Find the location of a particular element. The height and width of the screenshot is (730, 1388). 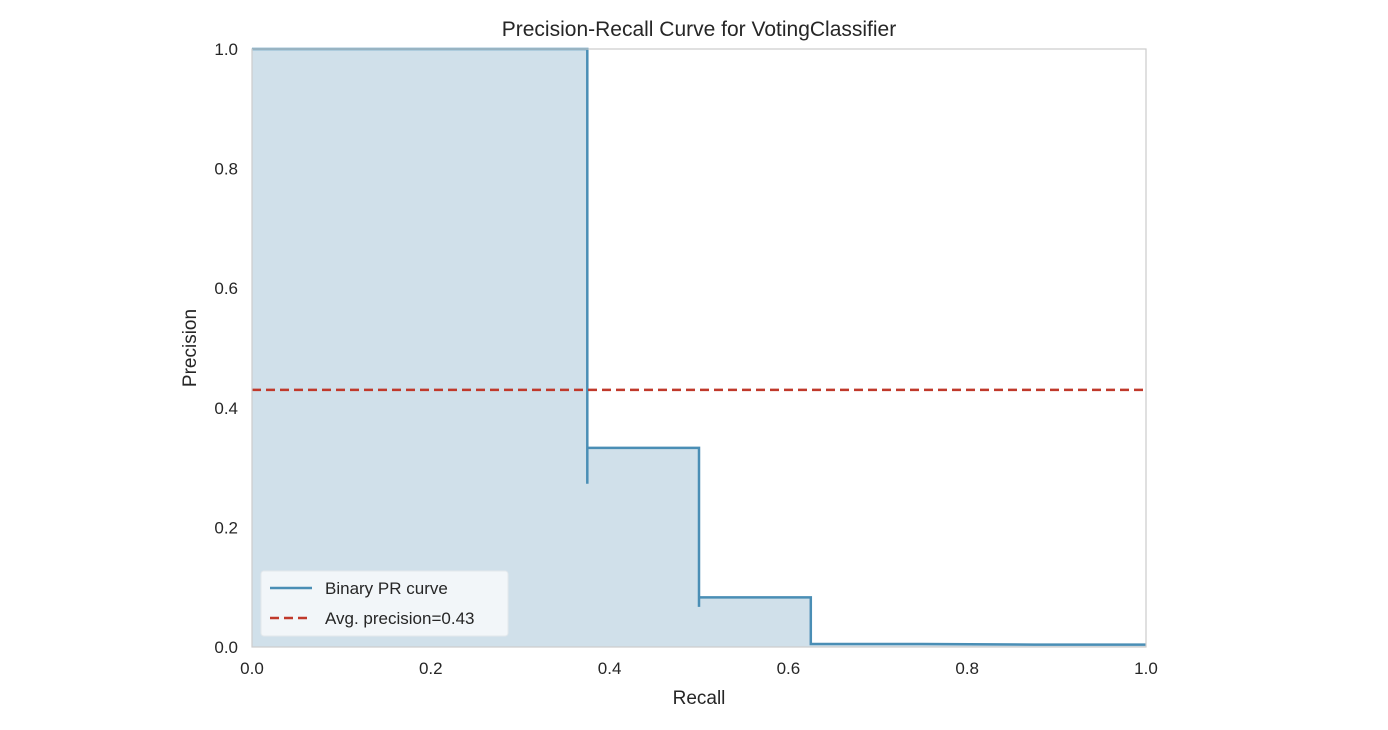

y-tick-label: 1.0 is located at coordinates (226, 49).